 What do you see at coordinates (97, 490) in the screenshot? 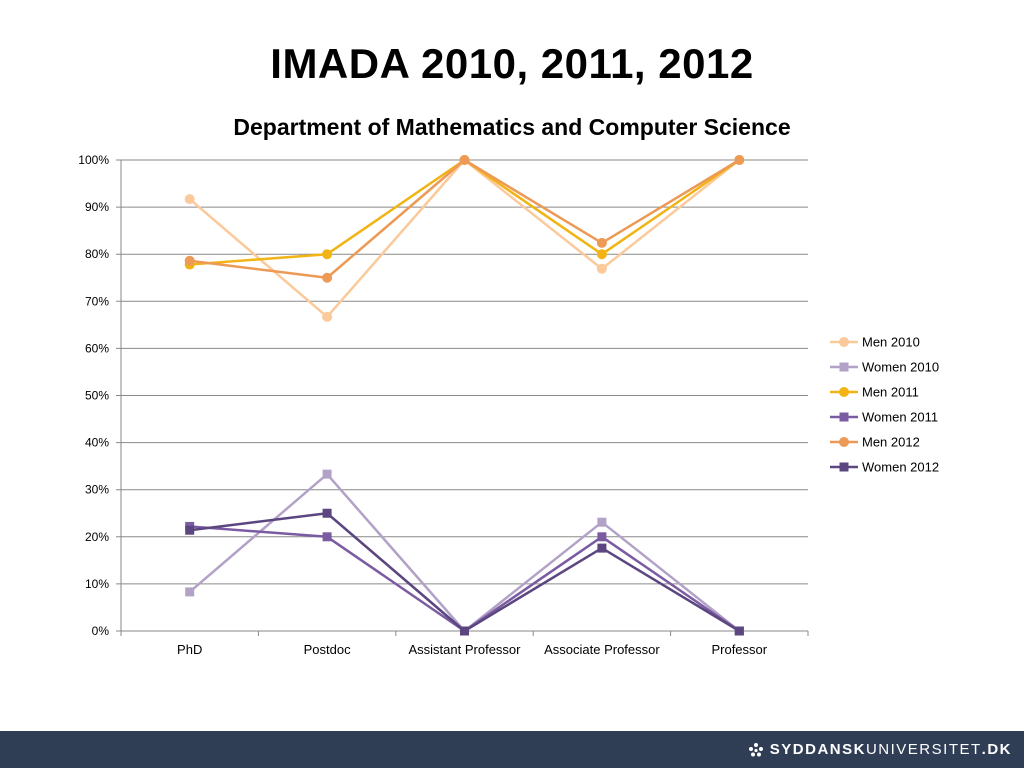
I see `y-tick-label: 30%` at bounding box center [97, 490].